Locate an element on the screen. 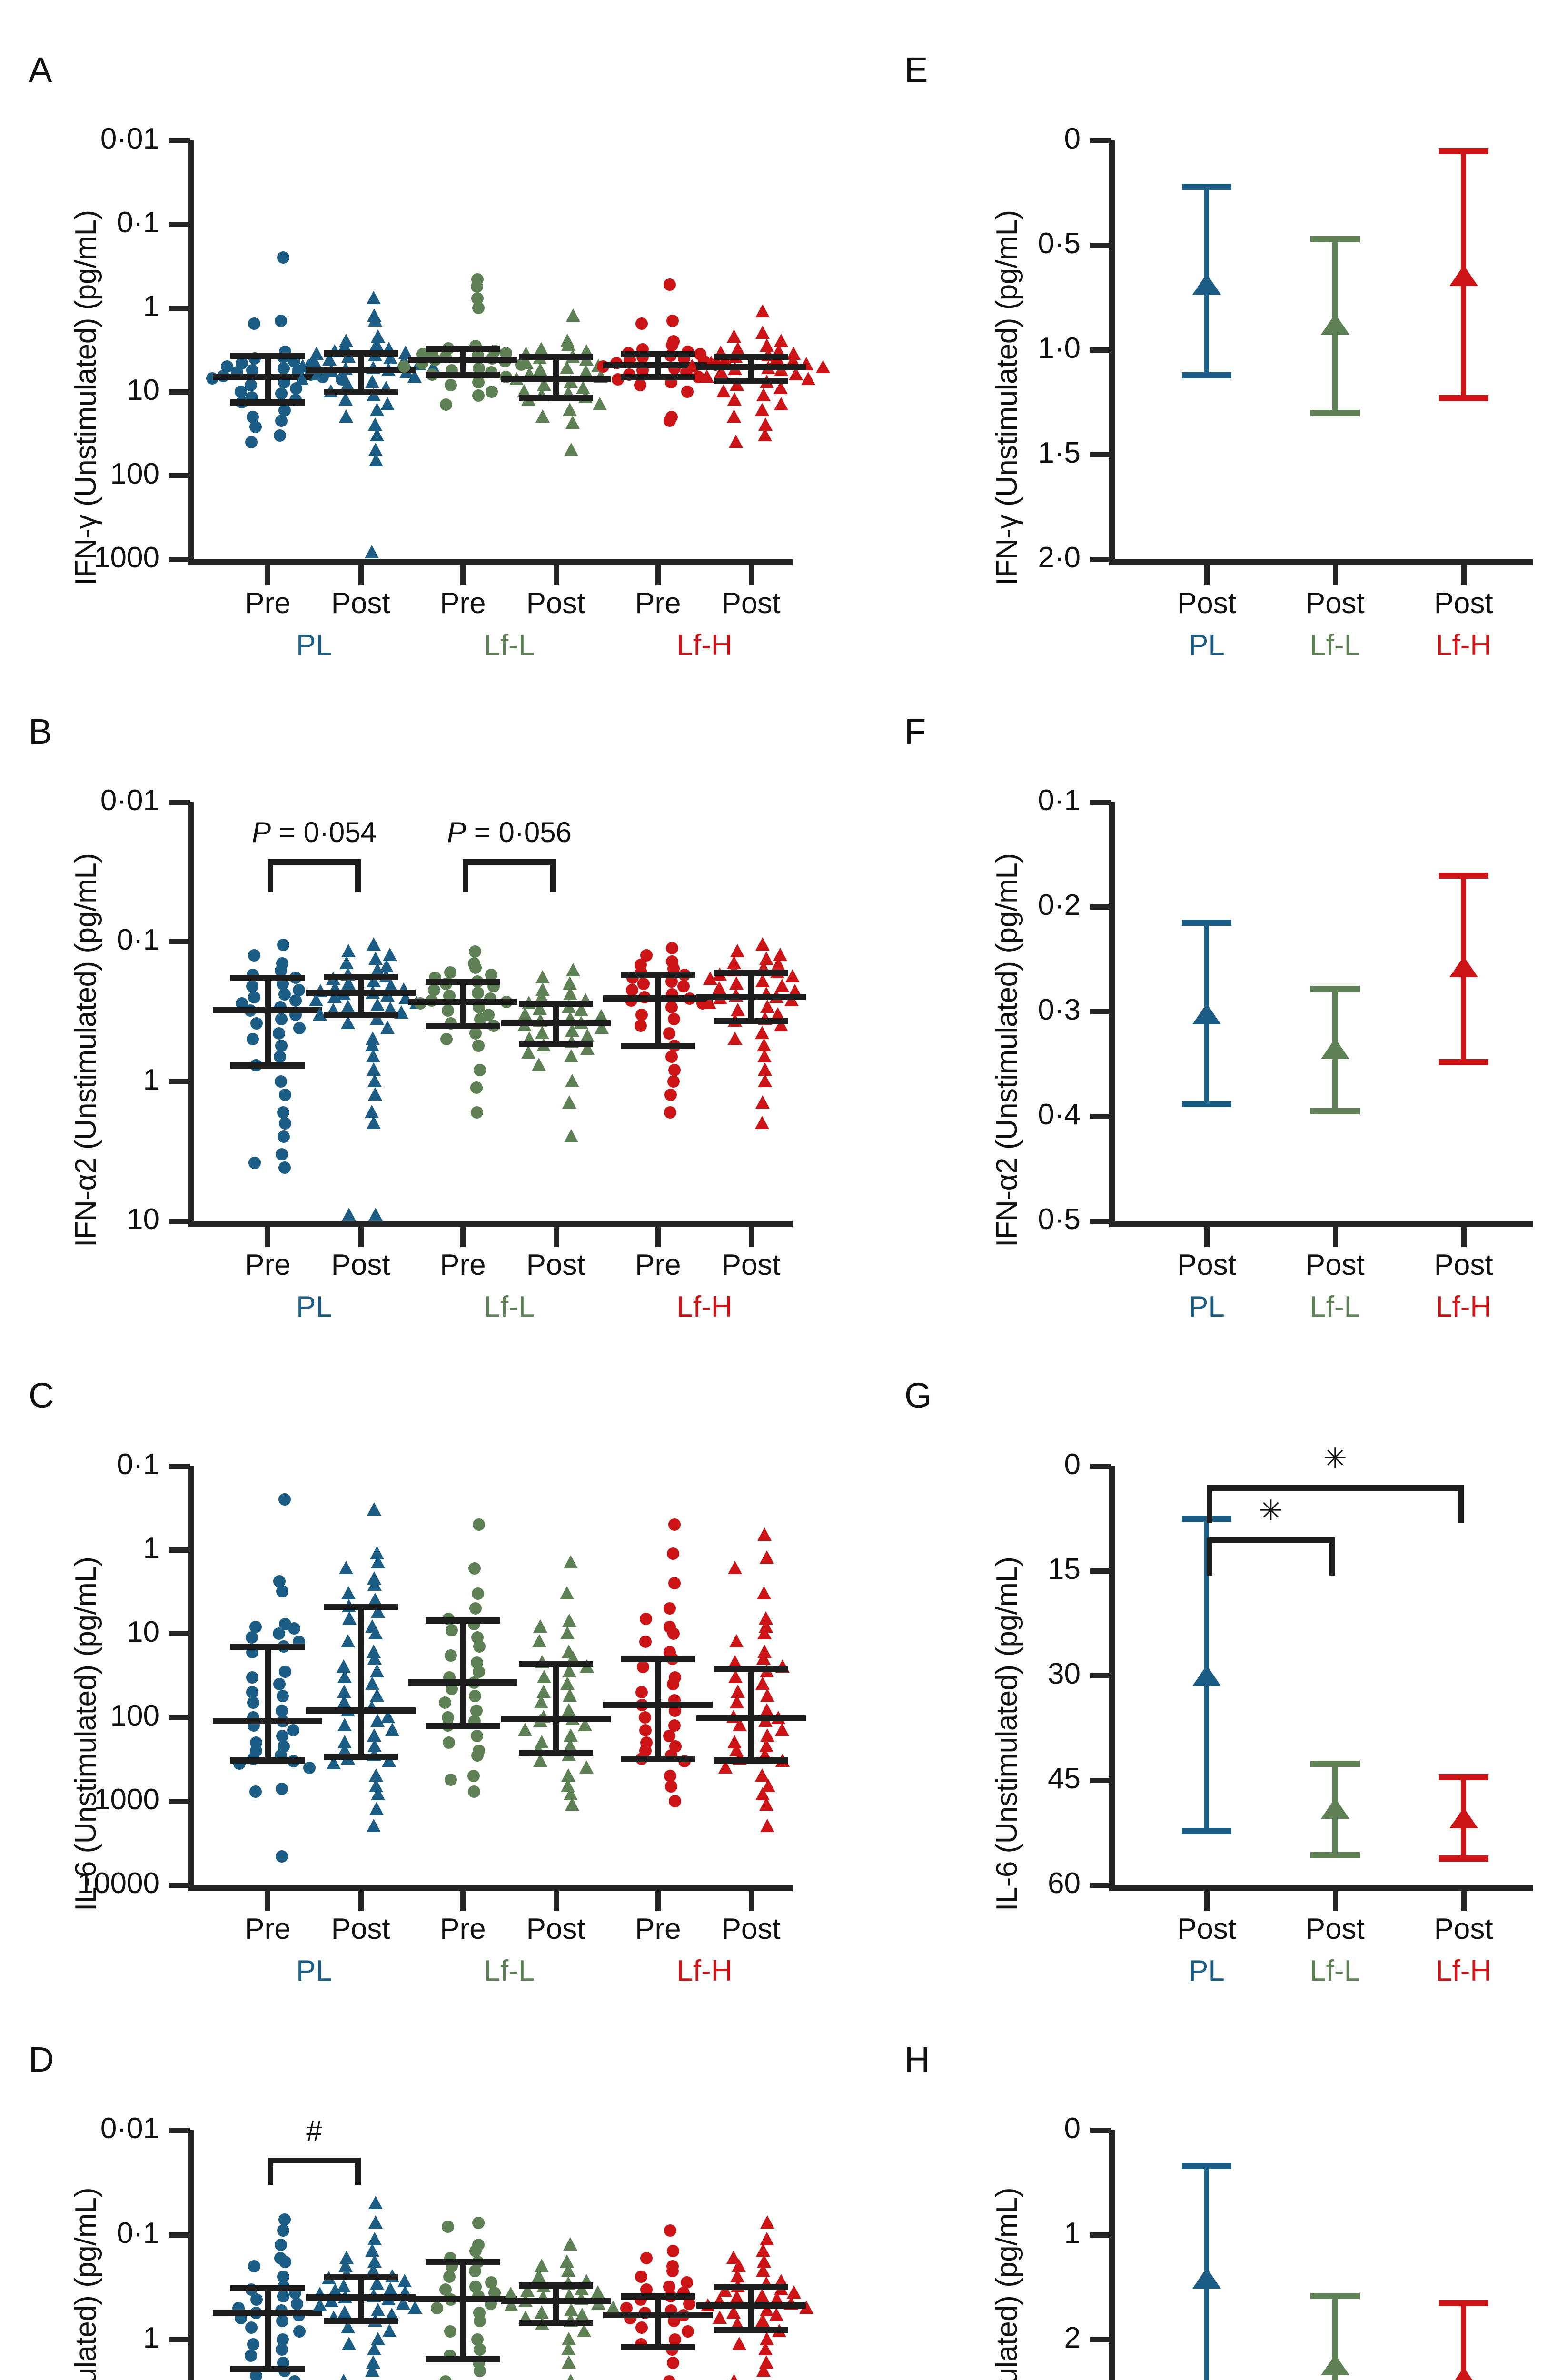 This screenshot has height=2380, width=1547. panel-letter: D is located at coordinates (41, 2059).